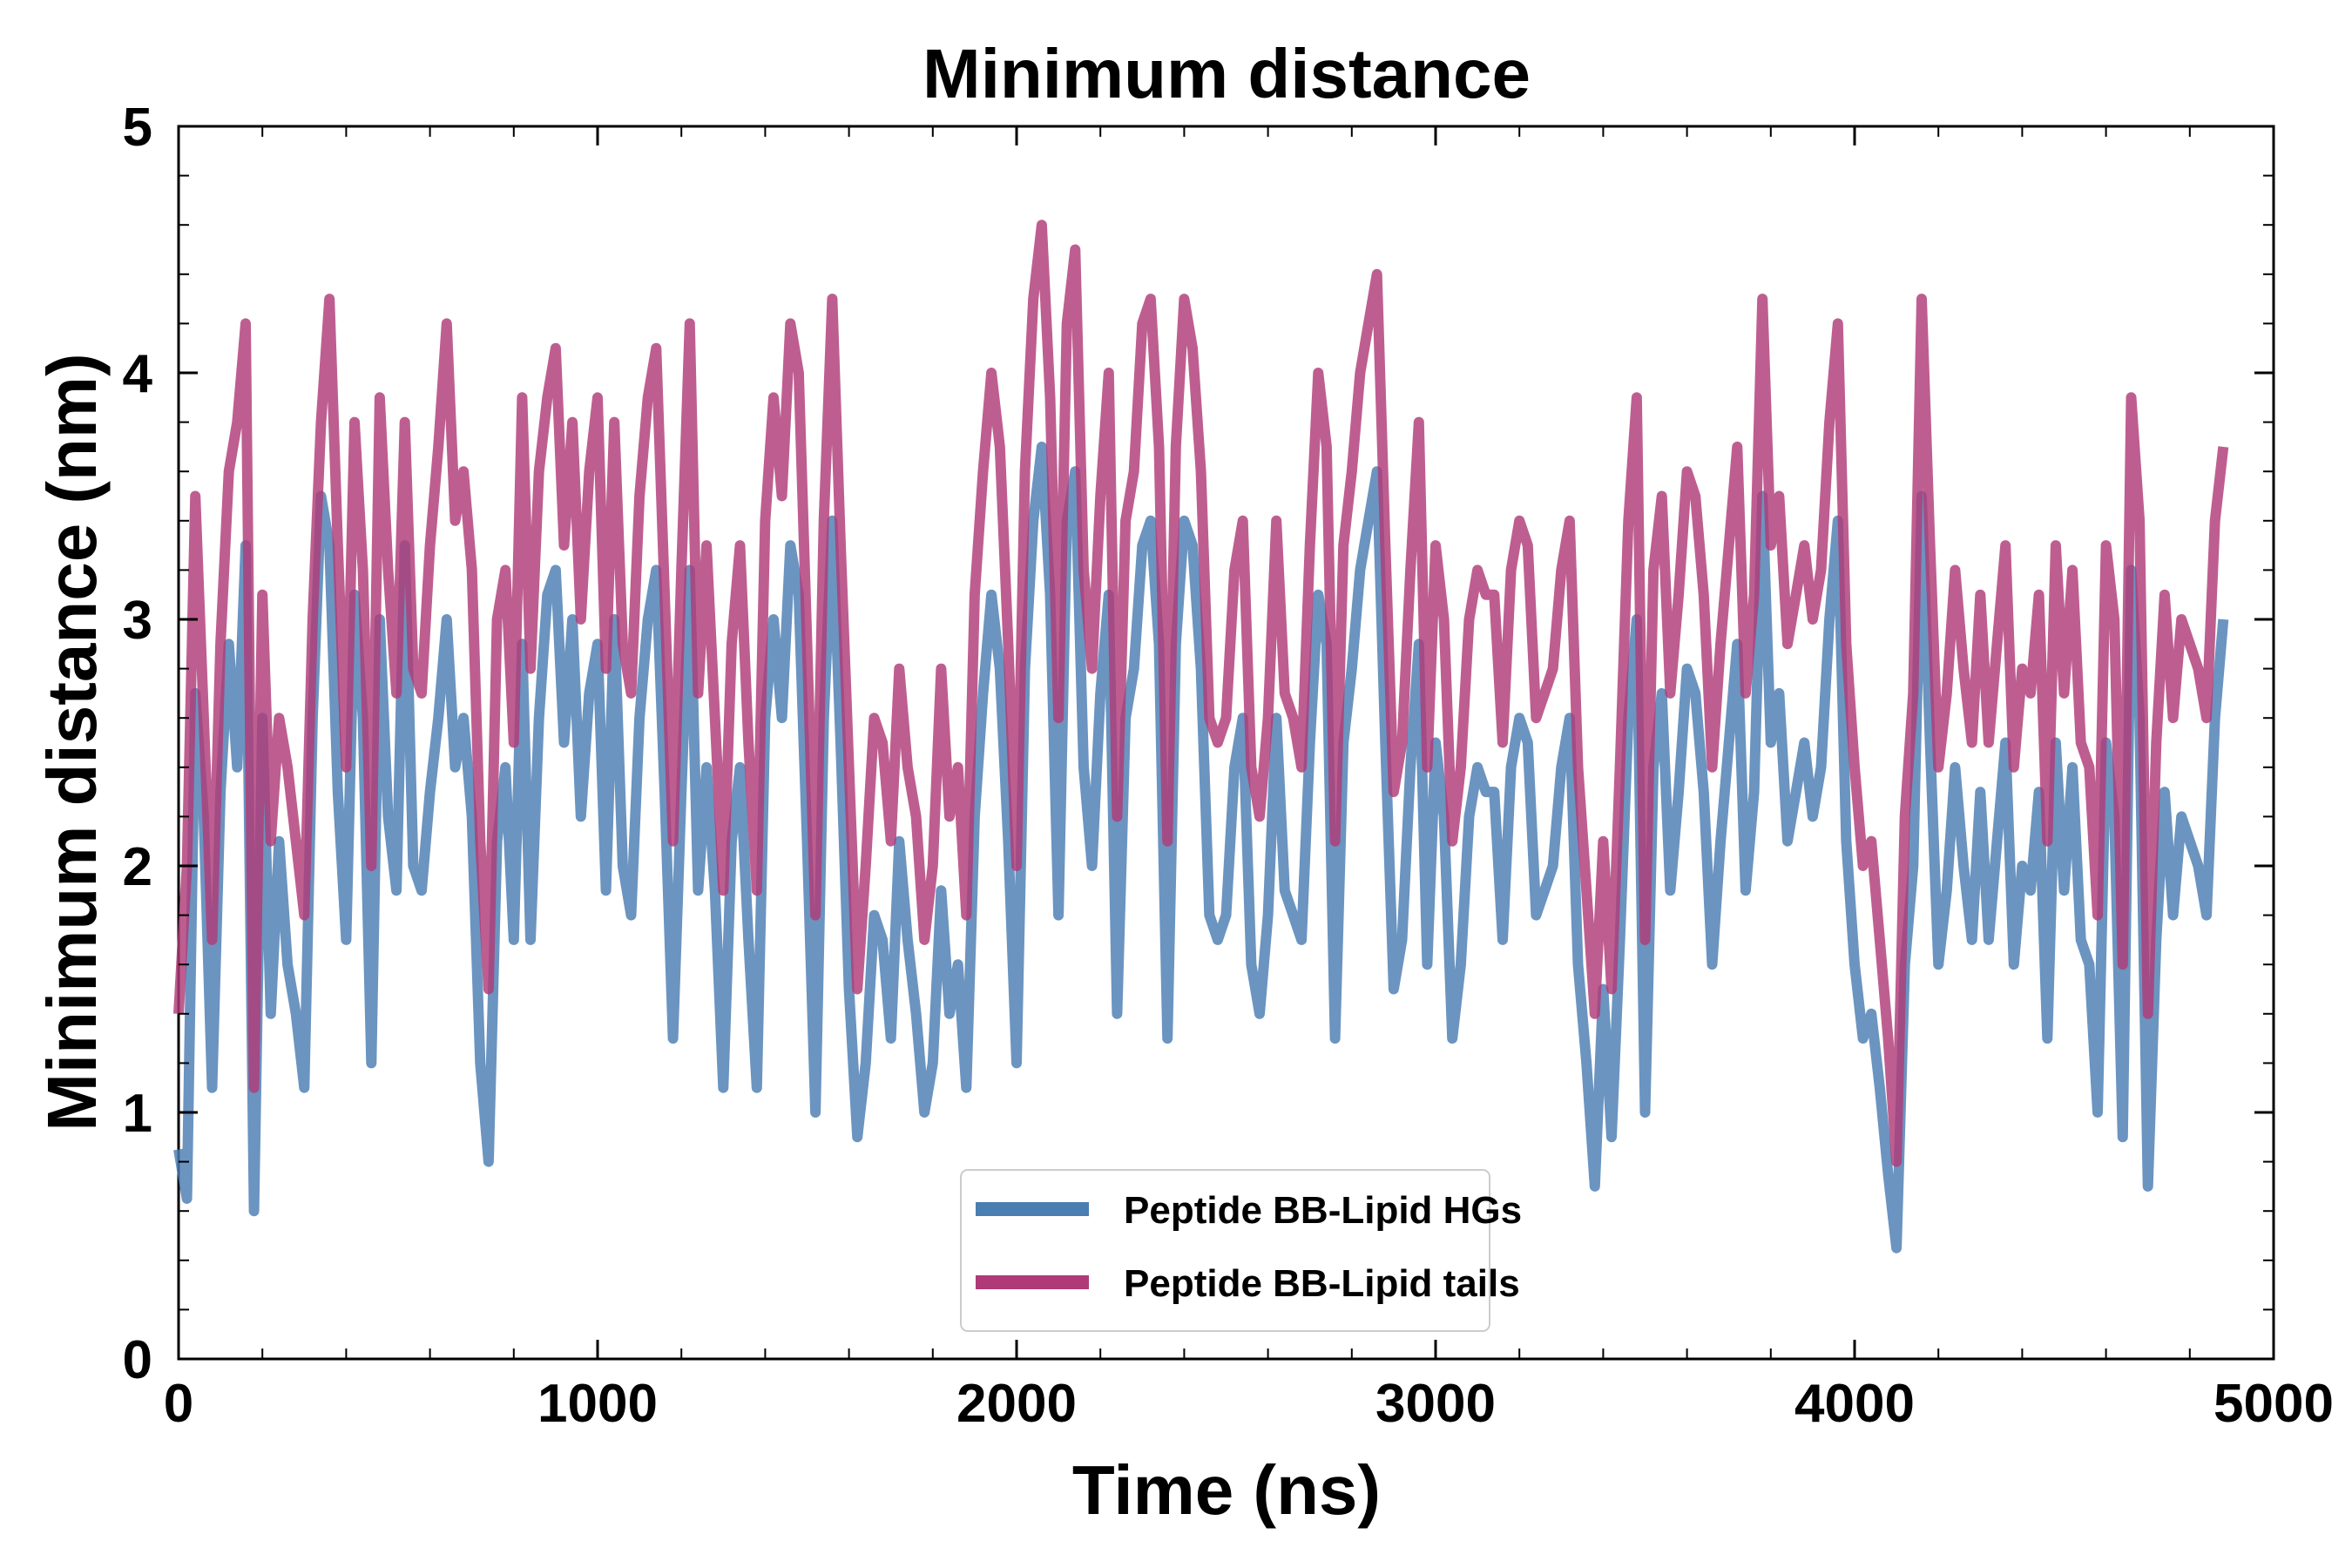 The height and width of the screenshot is (1568, 2352). Describe the element at coordinates (1227, 74) in the screenshot. I see `chart-title: Minimum distance` at that location.